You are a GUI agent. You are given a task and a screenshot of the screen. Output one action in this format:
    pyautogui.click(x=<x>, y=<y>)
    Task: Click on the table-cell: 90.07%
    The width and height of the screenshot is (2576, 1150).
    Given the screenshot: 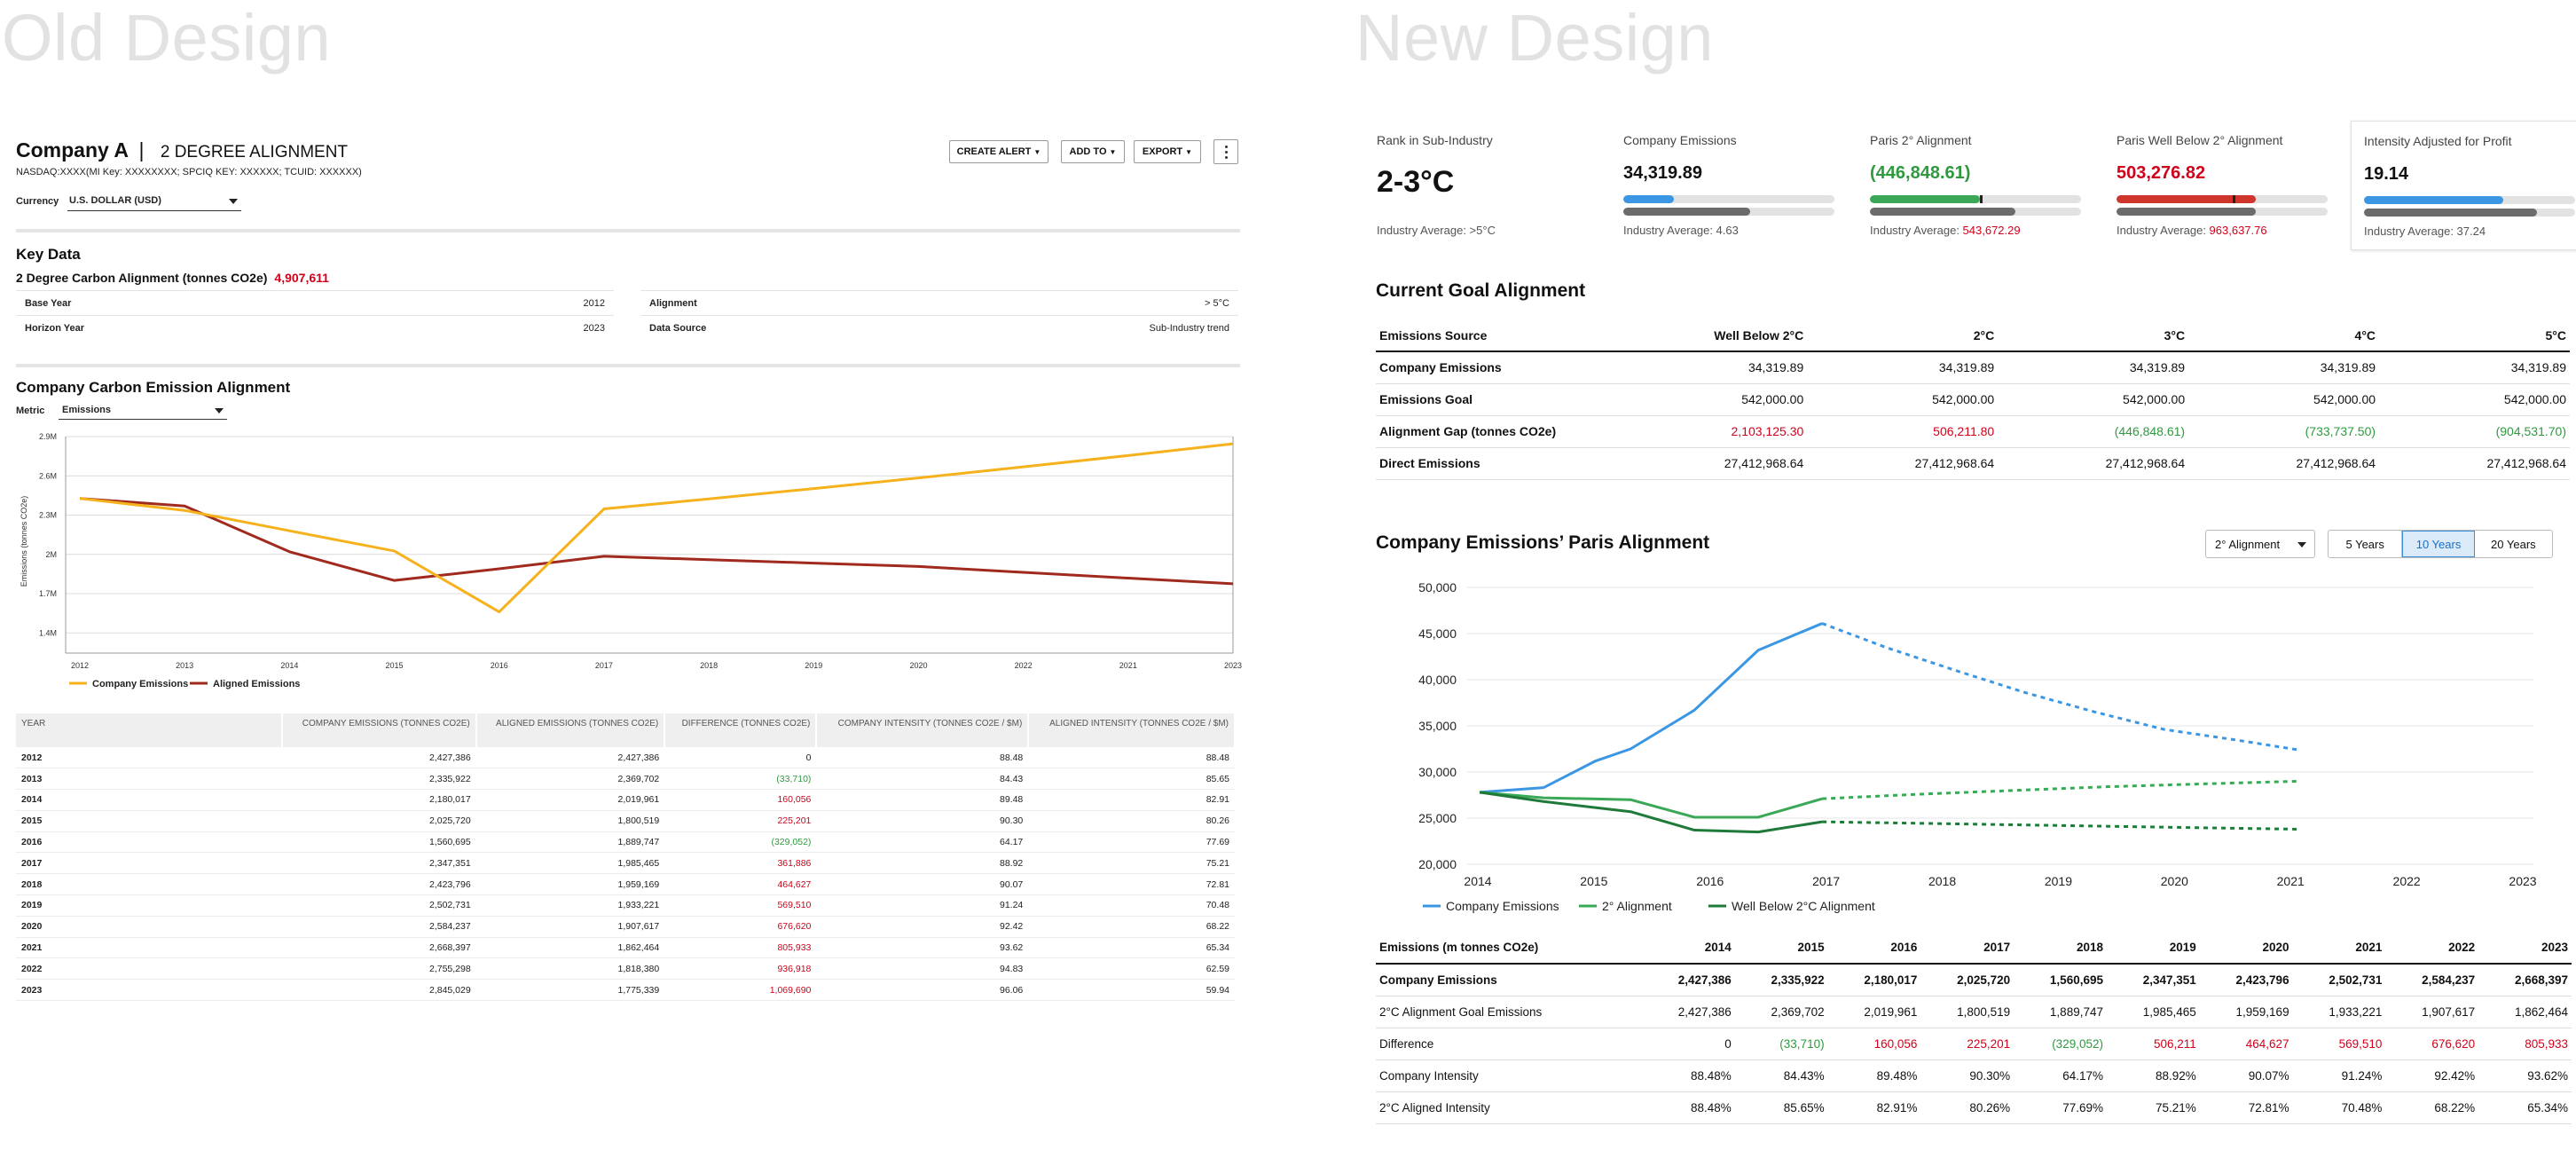 What is the action you would take?
    pyautogui.click(x=2246, y=1075)
    